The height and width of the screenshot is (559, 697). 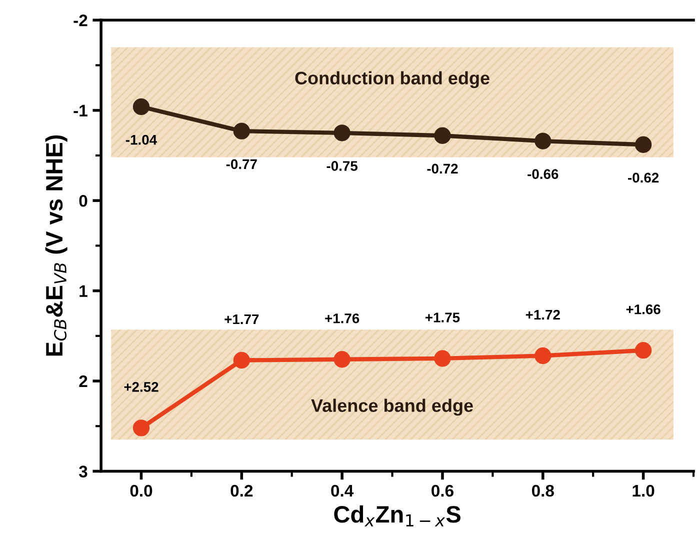 What do you see at coordinates (443, 490) in the screenshot?
I see `x-tick-label: 0.6` at bounding box center [443, 490].